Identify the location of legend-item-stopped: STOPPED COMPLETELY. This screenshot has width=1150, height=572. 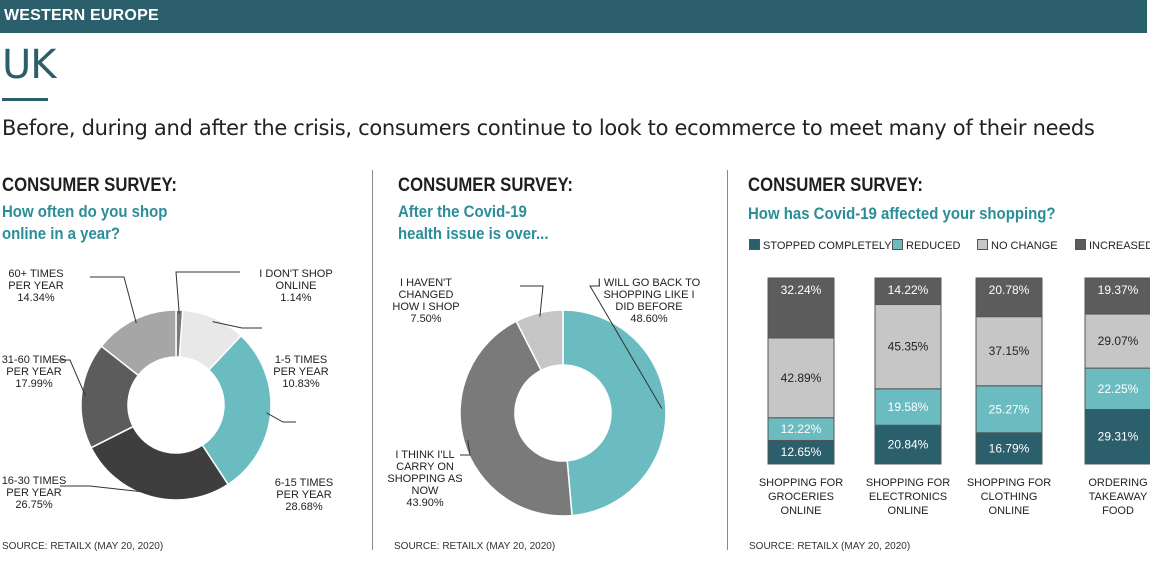
(820, 245).